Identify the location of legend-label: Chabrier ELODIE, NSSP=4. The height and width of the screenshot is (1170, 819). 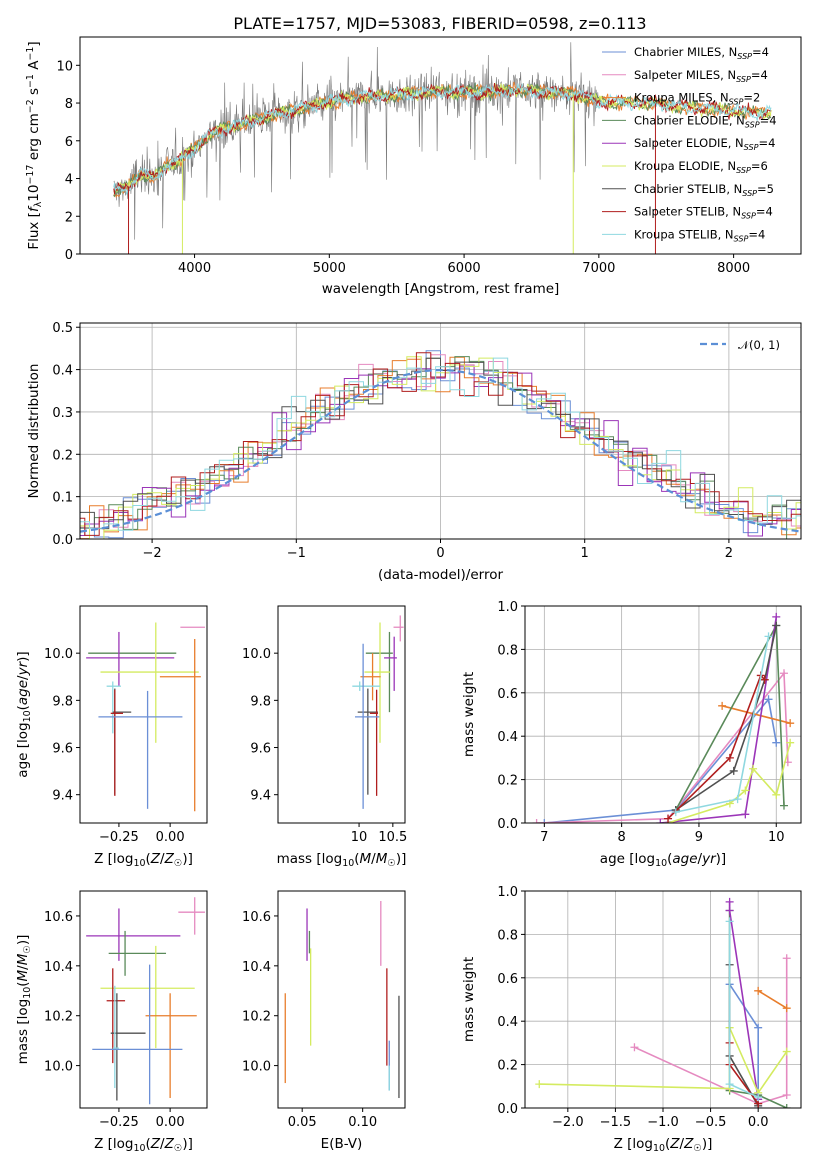
(705, 121).